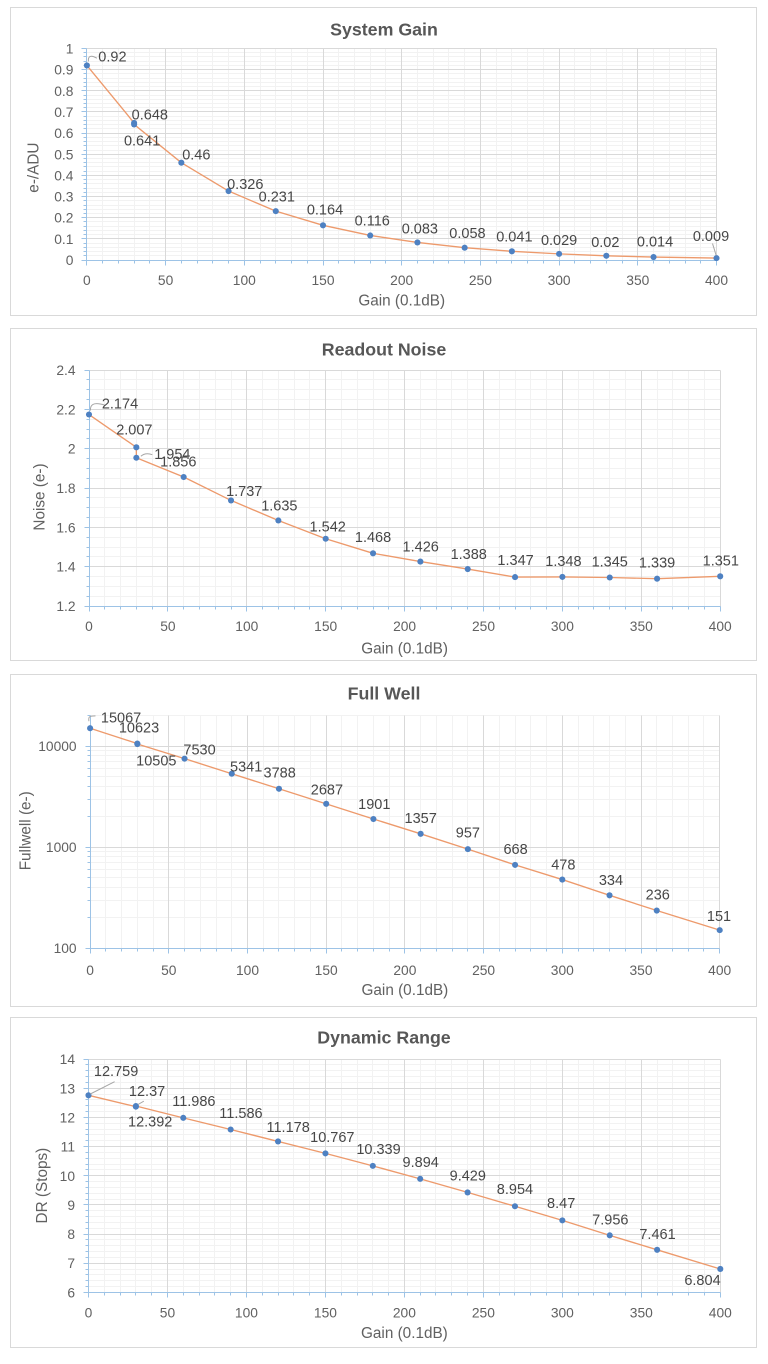  Describe the element at coordinates (63, 239) in the screenshot. I see `svg-text: 0.1` at that location.